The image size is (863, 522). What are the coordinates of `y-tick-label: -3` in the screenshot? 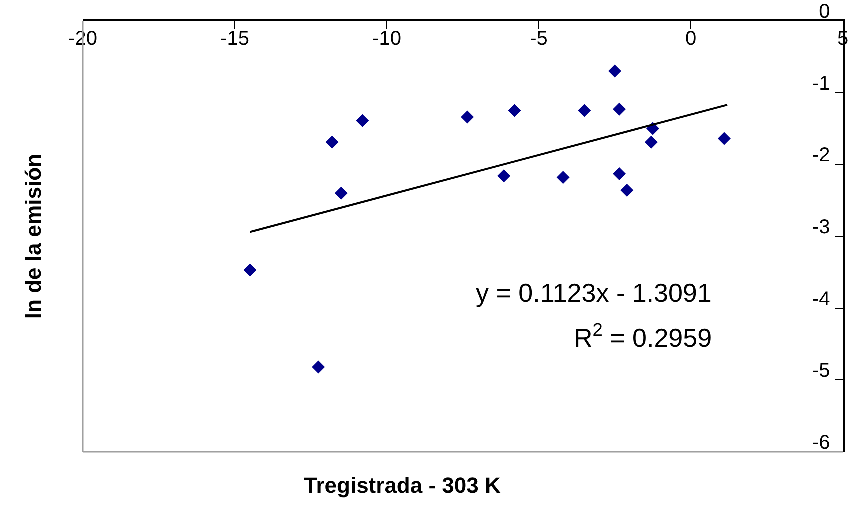 It's located at (821, 227).